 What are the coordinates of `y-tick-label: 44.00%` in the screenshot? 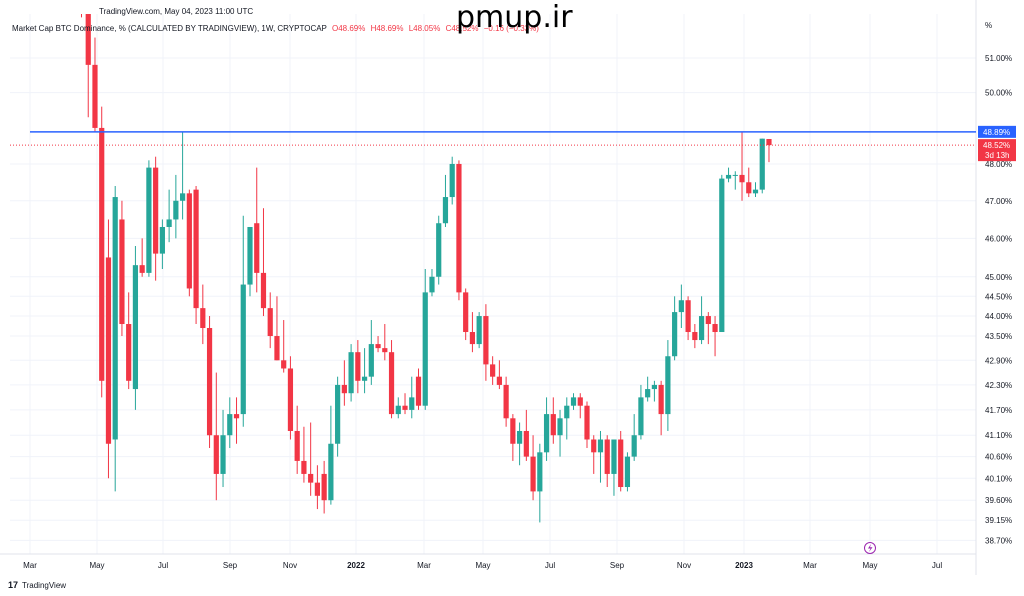 It's located at (998, 316).